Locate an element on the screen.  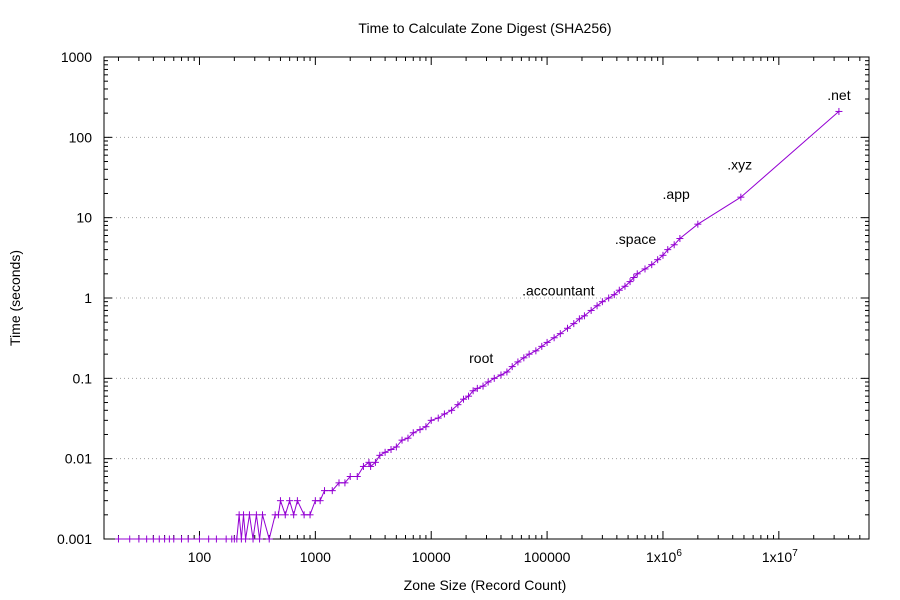
x-tick-label: 1x10⁶ is located at coordinates (664, 556).